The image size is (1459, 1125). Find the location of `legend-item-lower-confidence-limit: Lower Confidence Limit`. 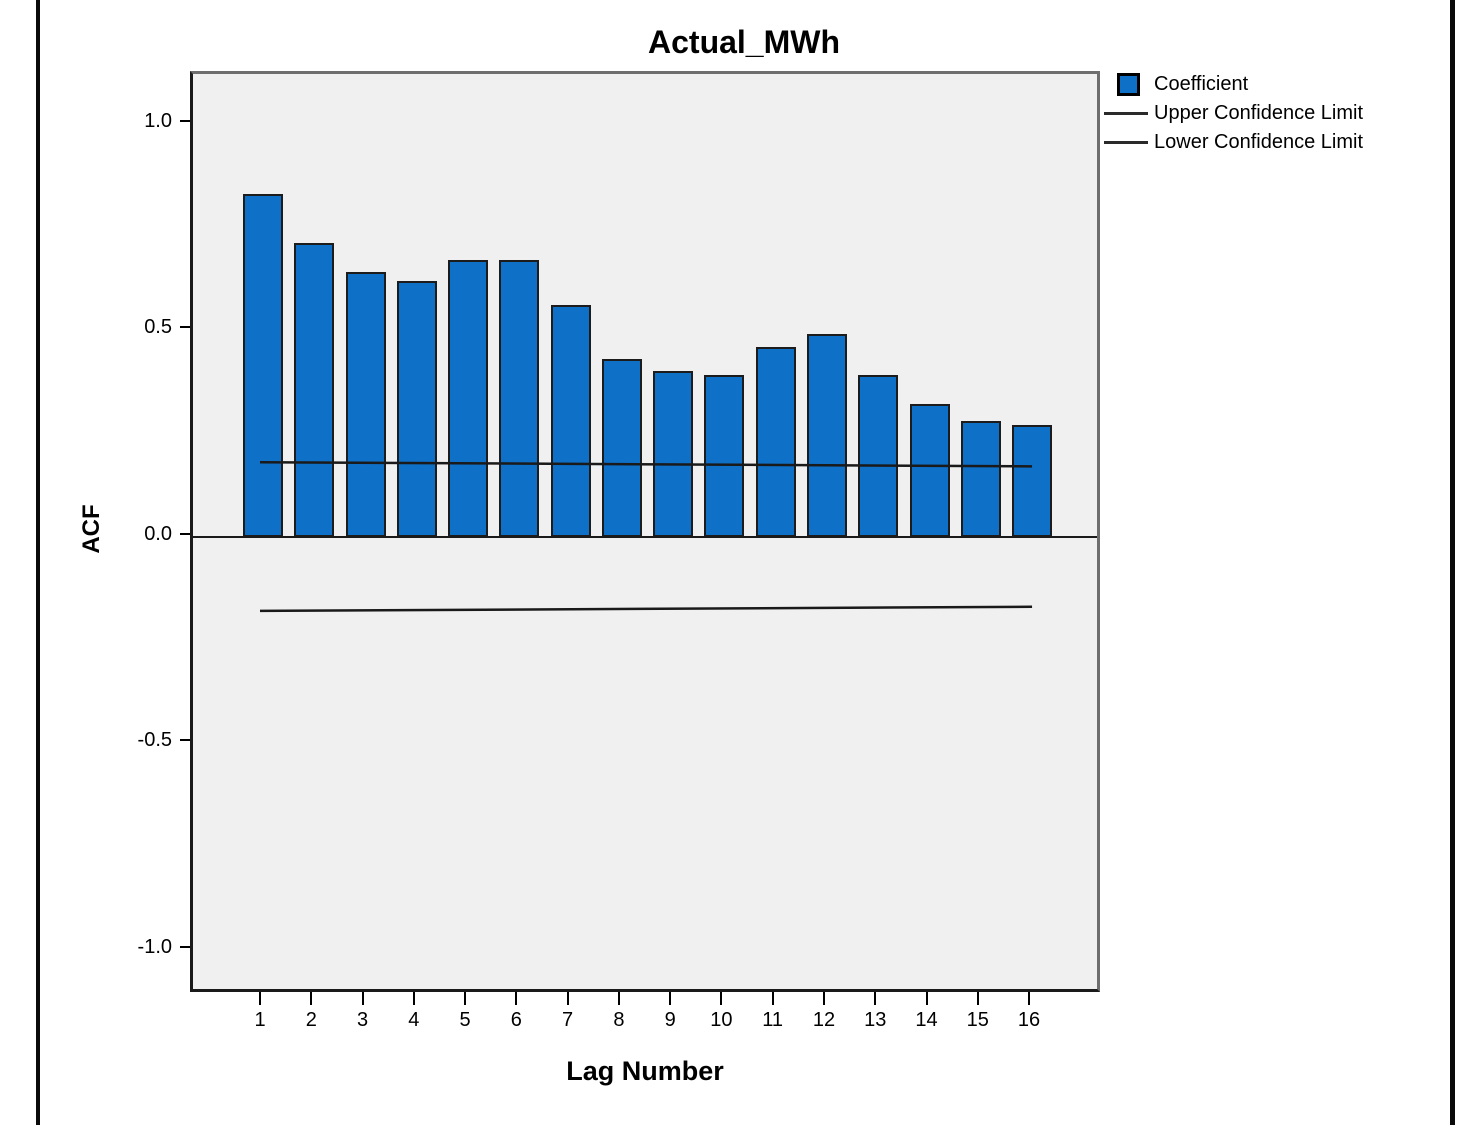

legend-item-lower-confidence-limit: Lower Confidence Limit is located at coordinates (1233, 142).